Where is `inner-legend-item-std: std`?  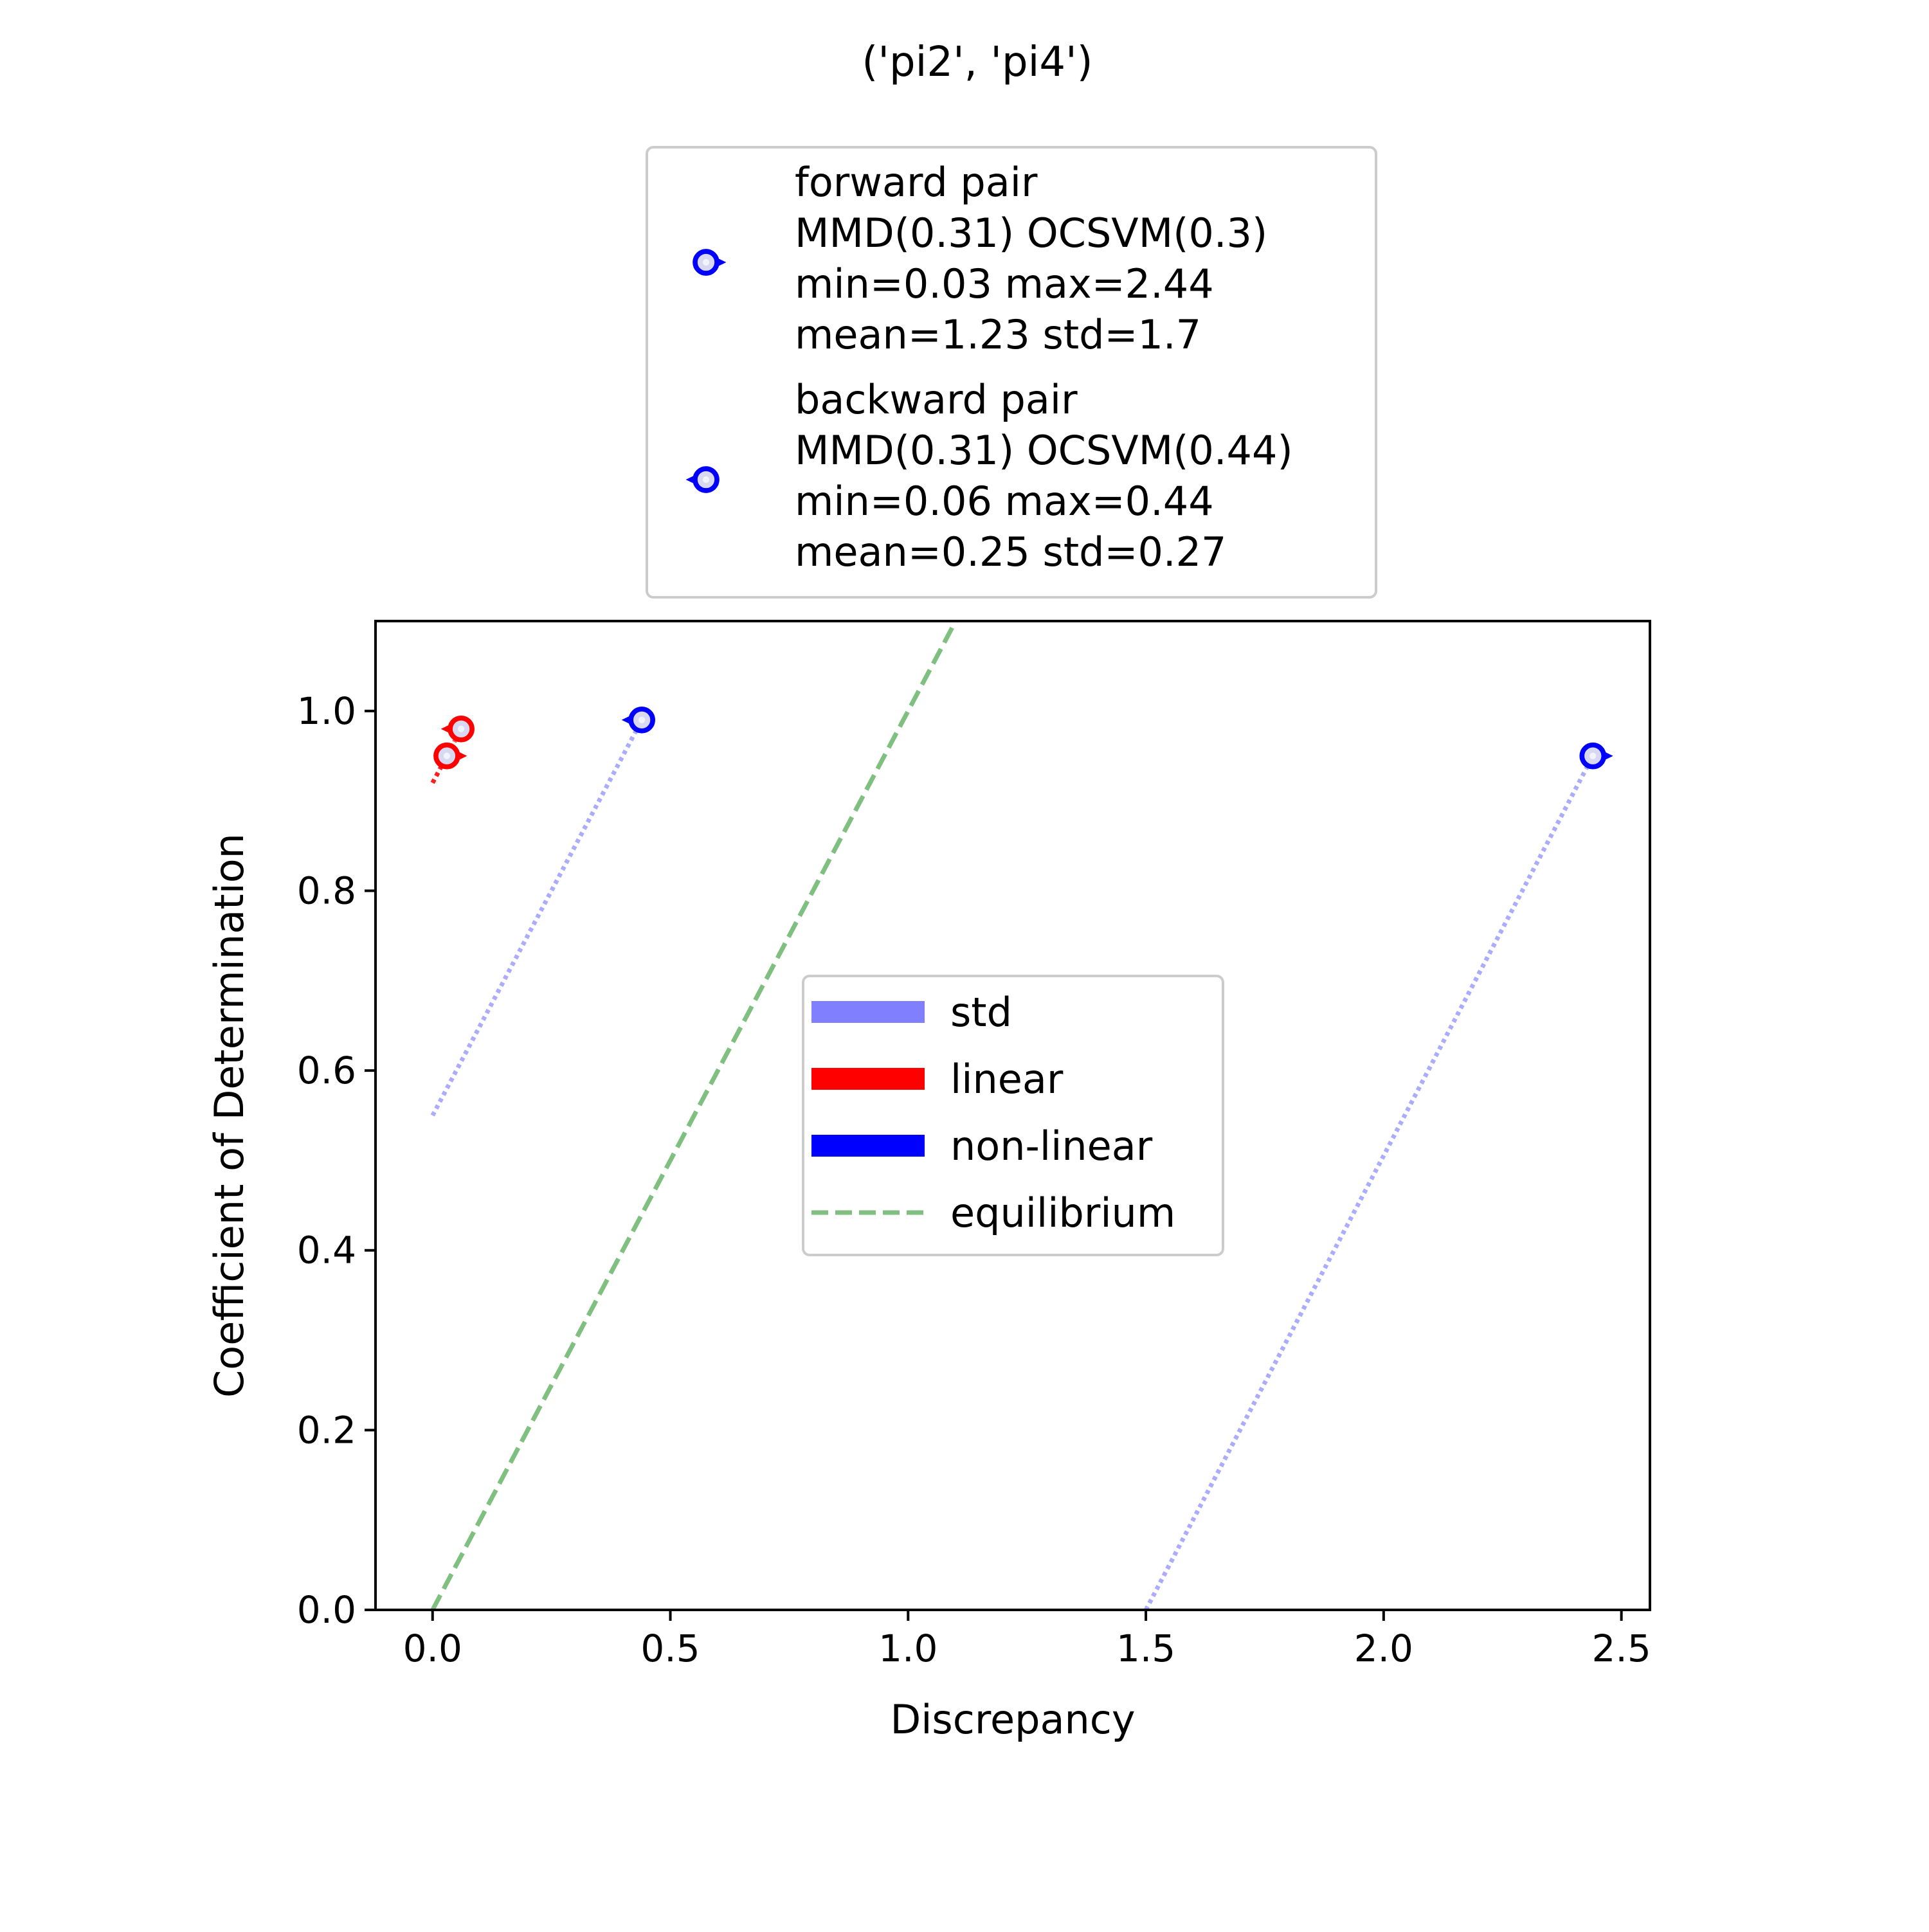 inner-legend-item-std: std is located at coordinates (911, 1012).